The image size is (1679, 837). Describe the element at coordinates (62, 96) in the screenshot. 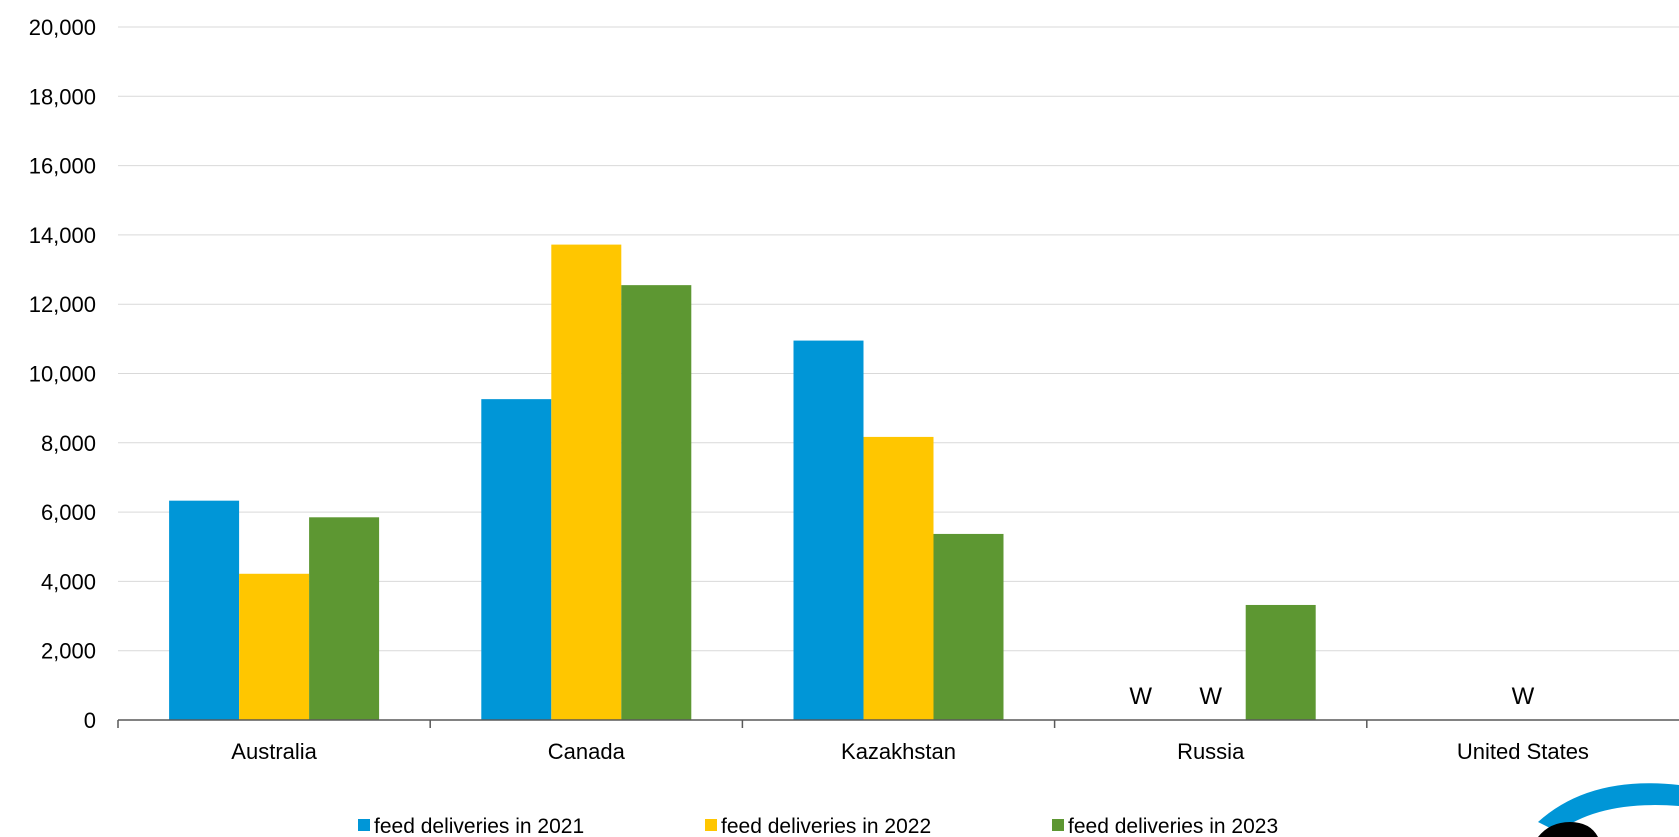

I see `y-tick-label: 18,000` at that location.